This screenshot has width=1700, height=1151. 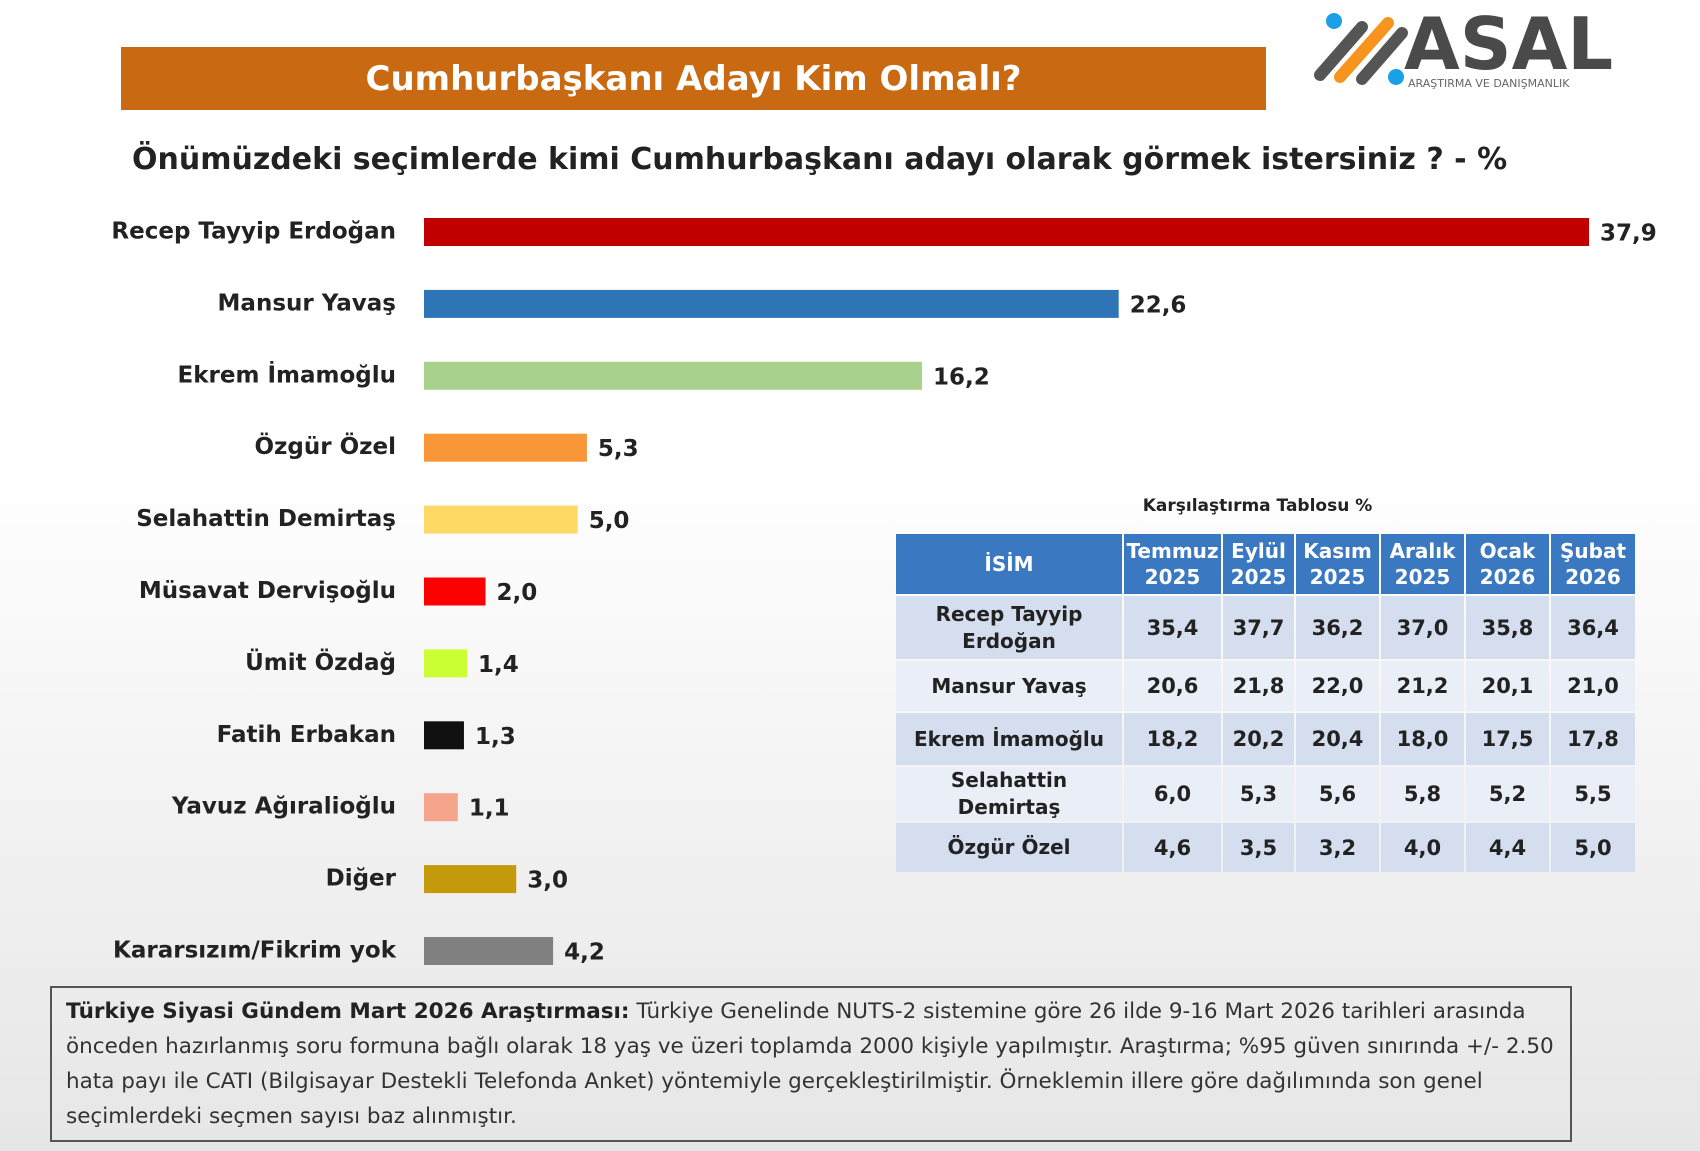 I want to click on table-cell: 21,2, so click(x=1422, y=686).